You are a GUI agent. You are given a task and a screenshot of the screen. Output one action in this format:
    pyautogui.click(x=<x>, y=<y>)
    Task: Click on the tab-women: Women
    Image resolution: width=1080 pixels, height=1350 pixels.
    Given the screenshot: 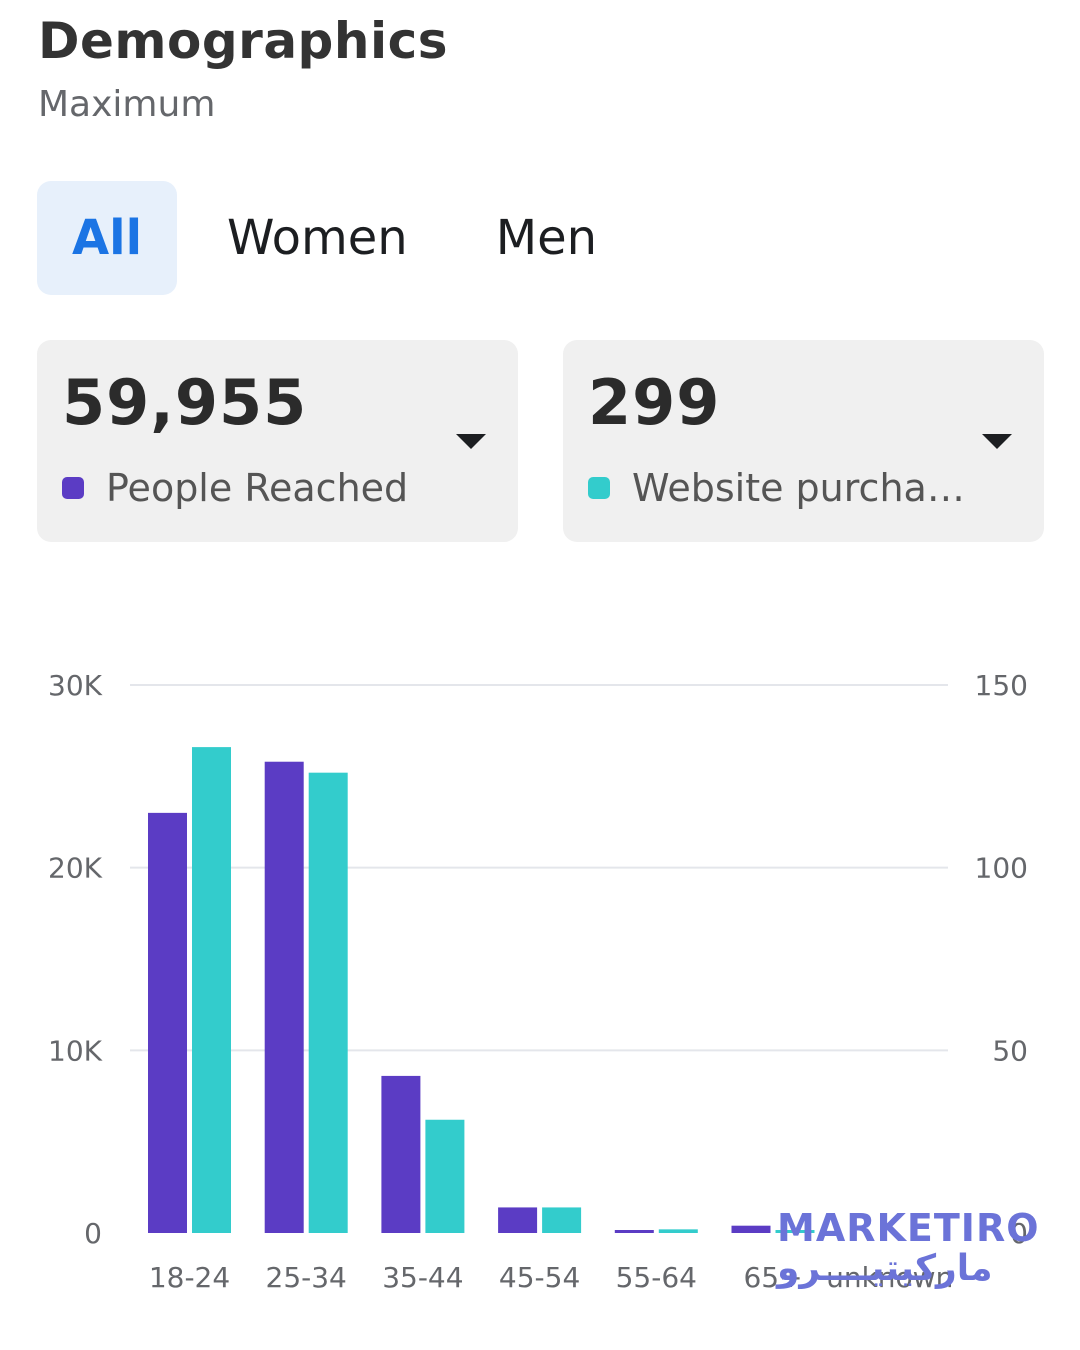 What is the action you would take?
    pyautogui.click(x=317, y=238)
    